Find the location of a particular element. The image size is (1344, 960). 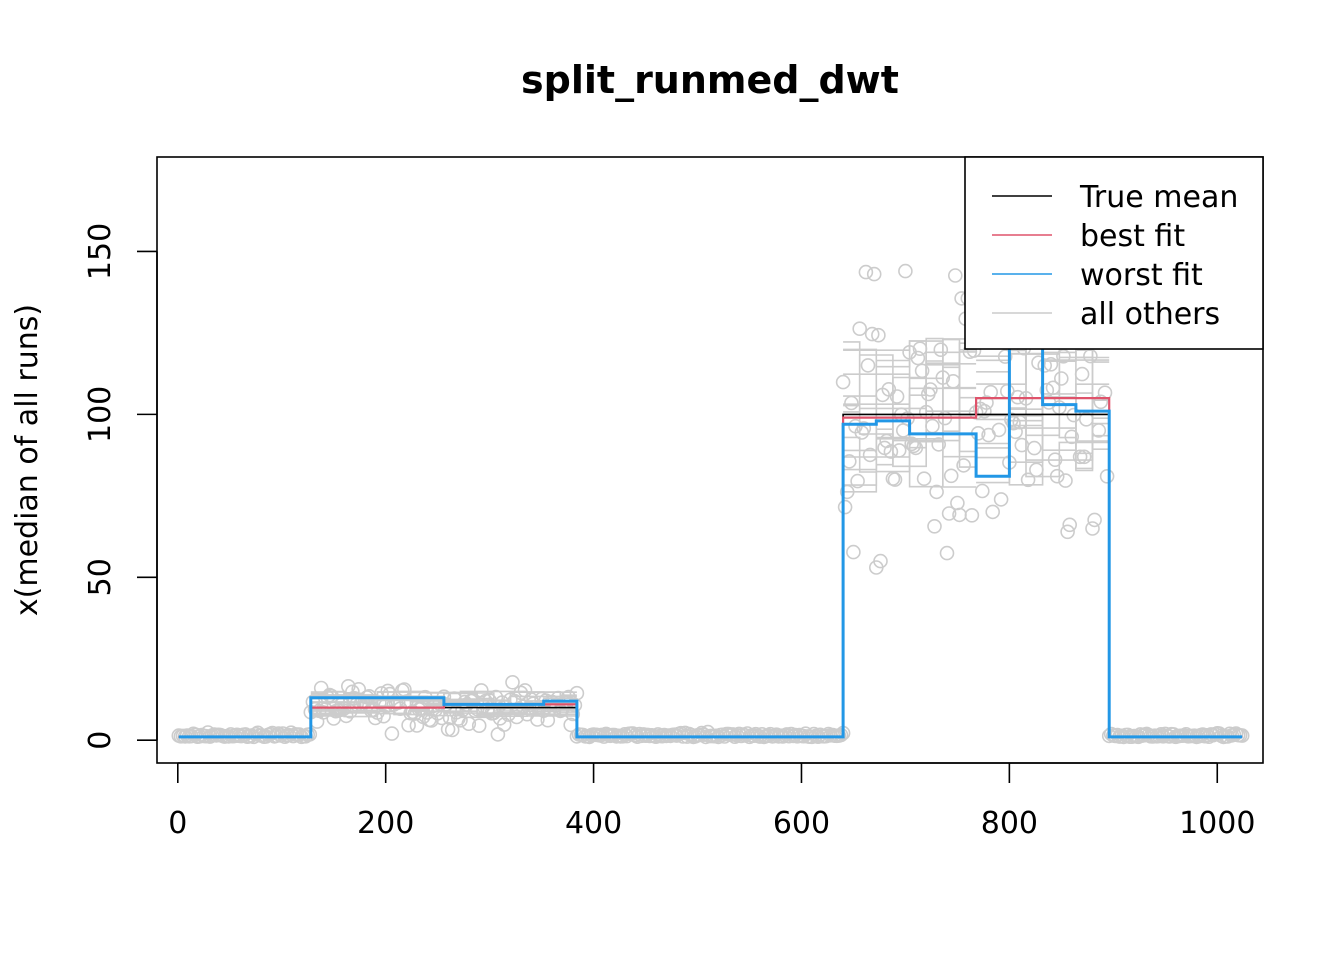

x-tick-label: 200 is located at coordinates (385, 823).